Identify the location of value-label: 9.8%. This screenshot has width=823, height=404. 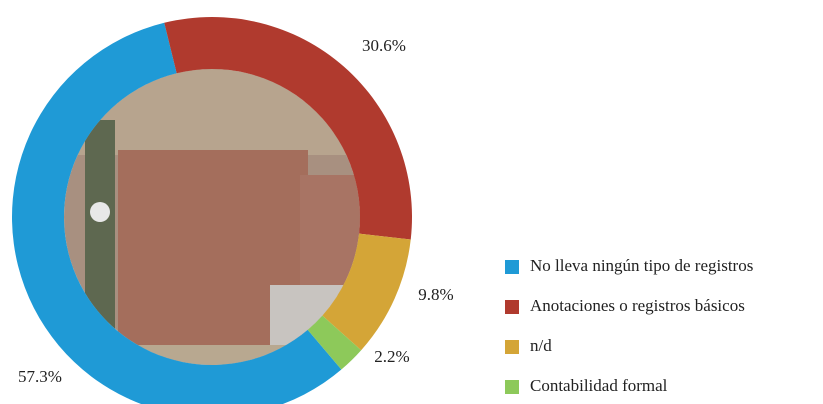
(435, 294).